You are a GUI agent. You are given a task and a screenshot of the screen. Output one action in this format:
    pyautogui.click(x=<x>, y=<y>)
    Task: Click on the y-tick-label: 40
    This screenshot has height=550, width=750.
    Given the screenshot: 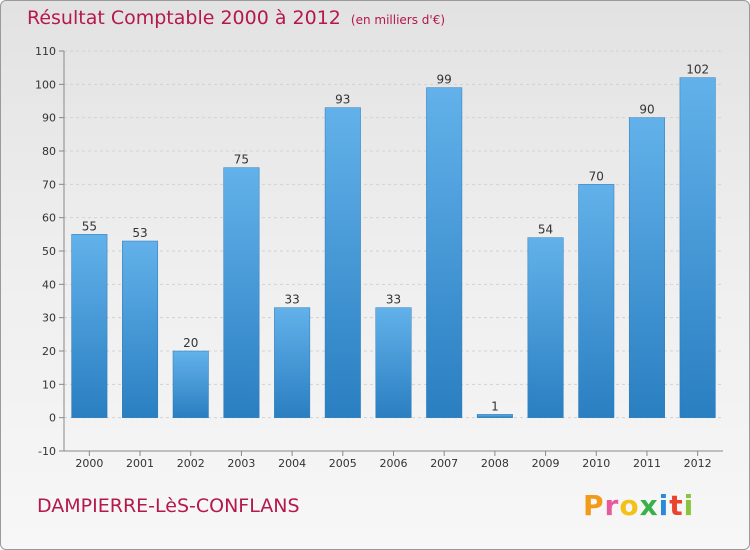 What is the action you would take?
    pyautogui.click(x=49, y=284)
    